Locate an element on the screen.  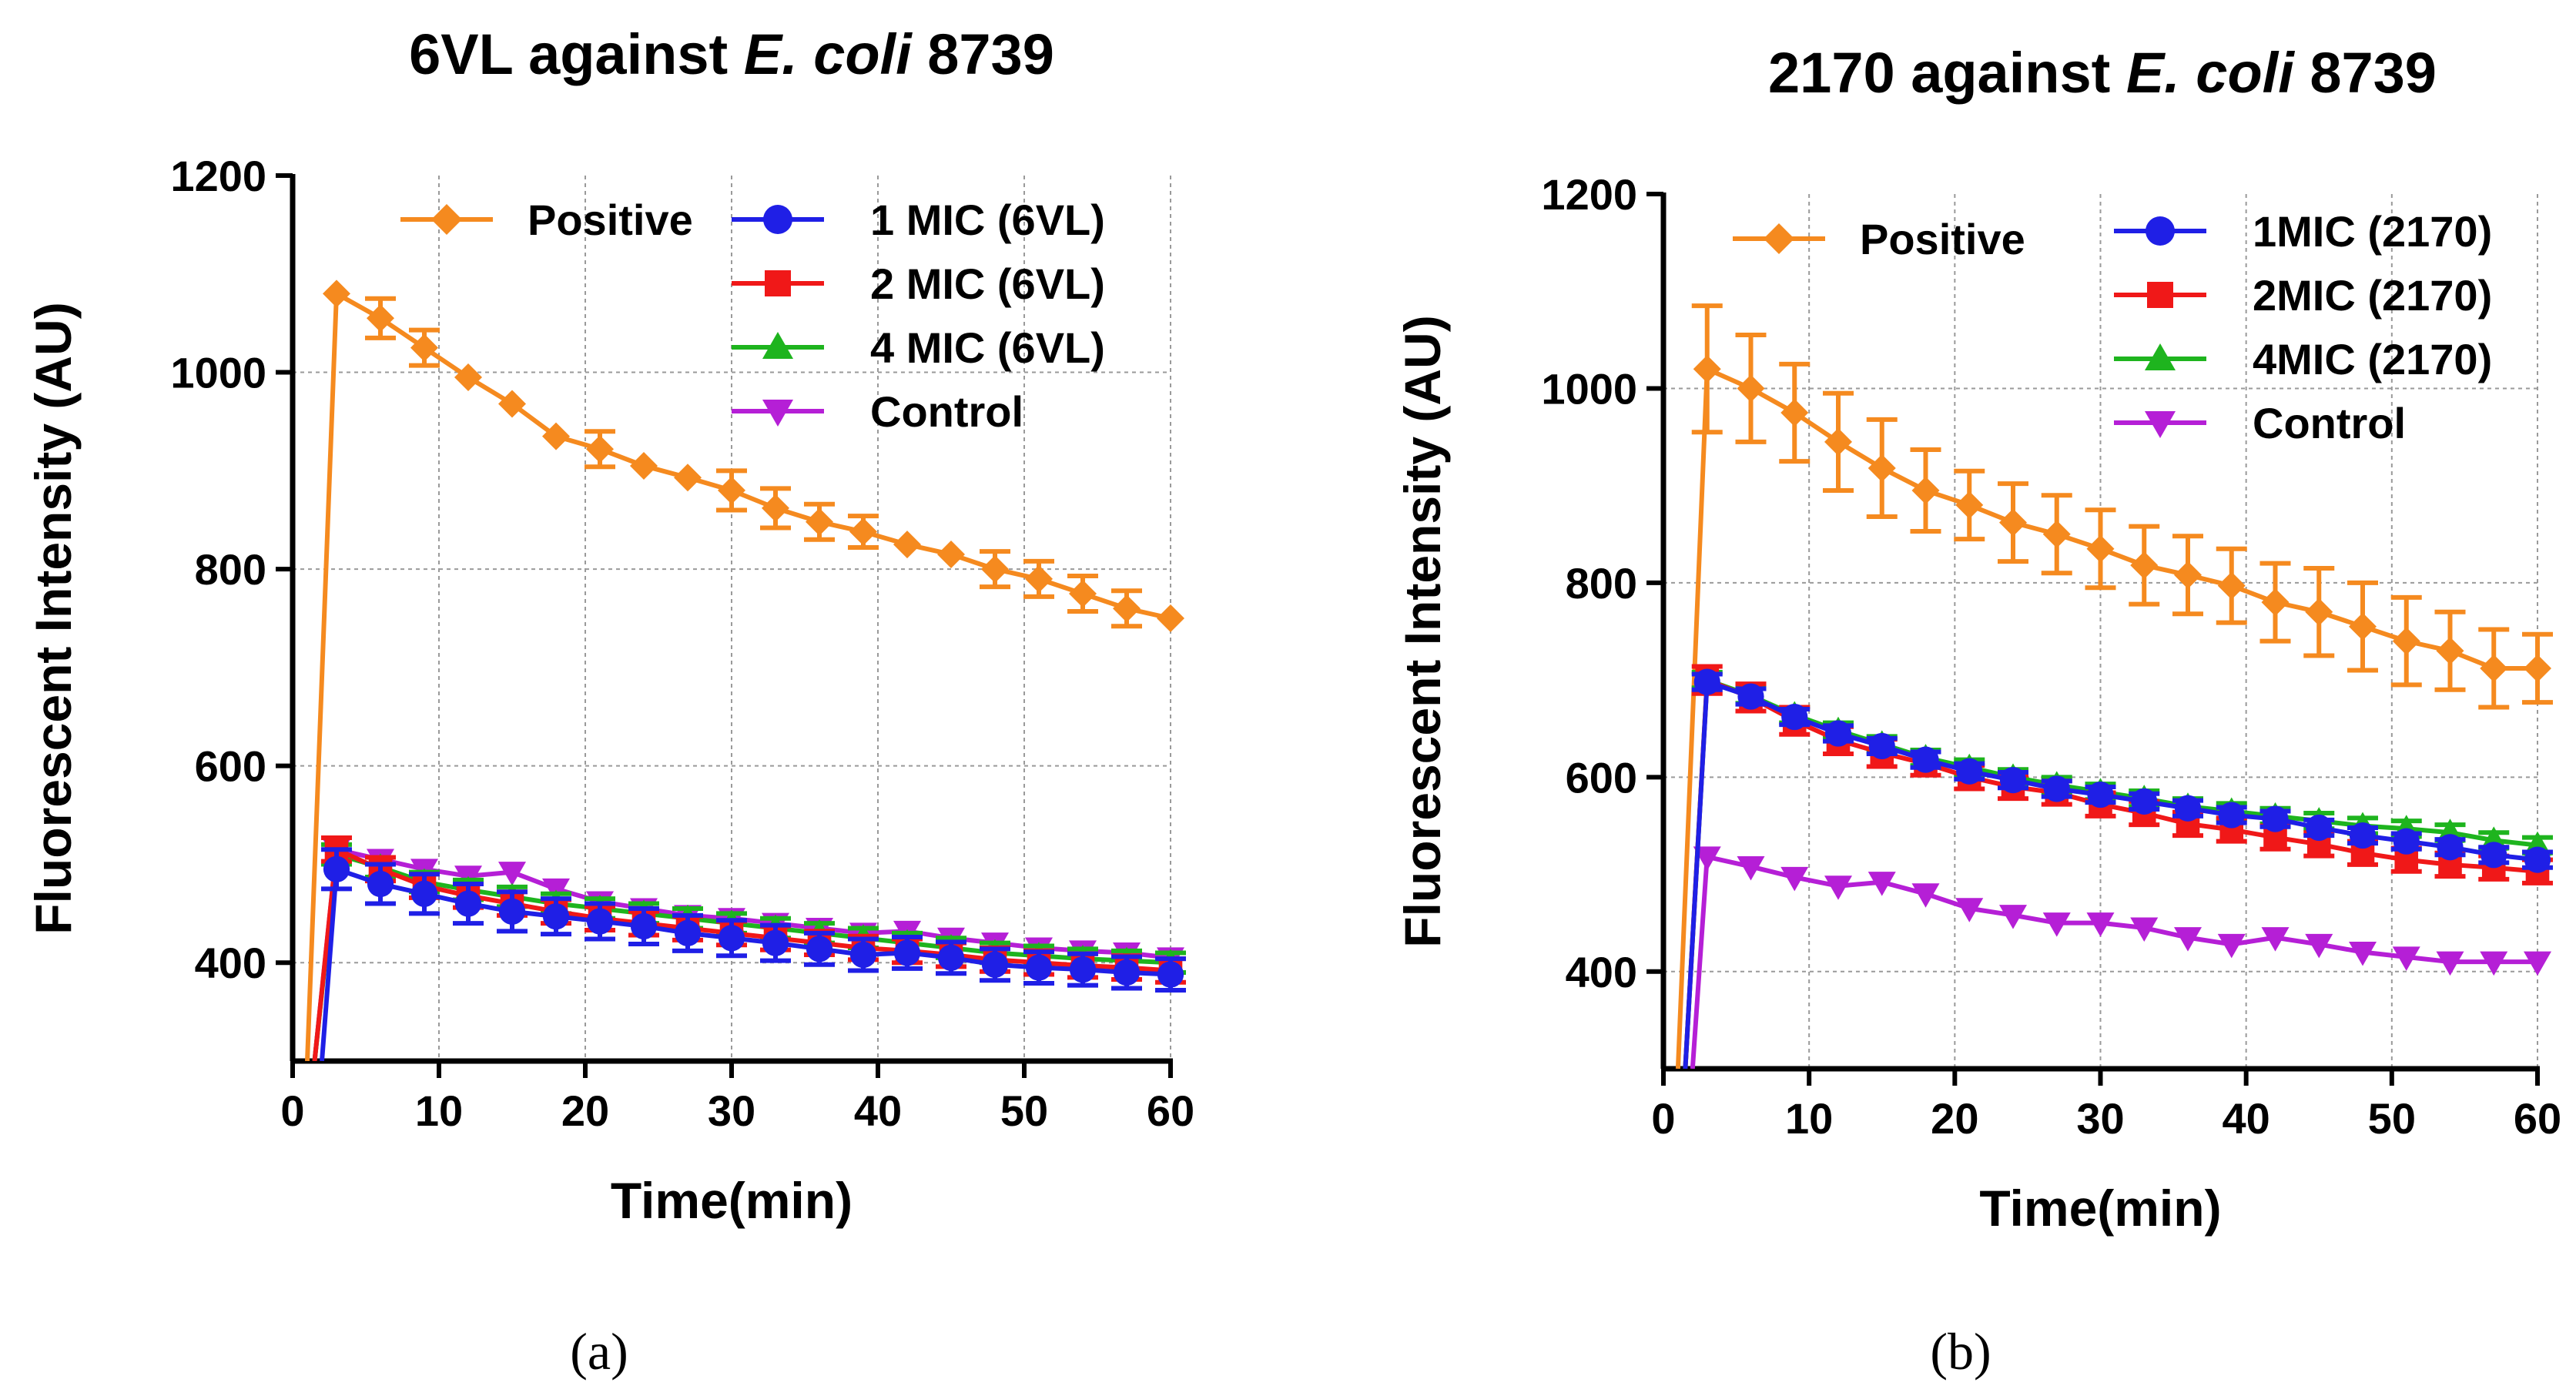
legend-item-1-mic-6vl: 1 MIC (6VL) is located at coordinates (919, 220).